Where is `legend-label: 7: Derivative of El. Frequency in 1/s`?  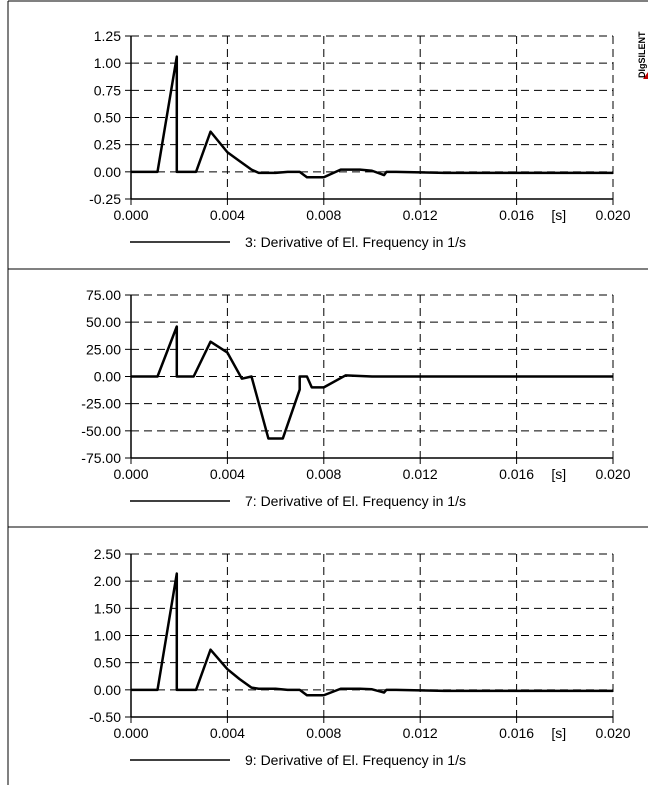
legend-label: 7: Derivative of El. Frequency in 1/s is located at coordinates (355, 501).